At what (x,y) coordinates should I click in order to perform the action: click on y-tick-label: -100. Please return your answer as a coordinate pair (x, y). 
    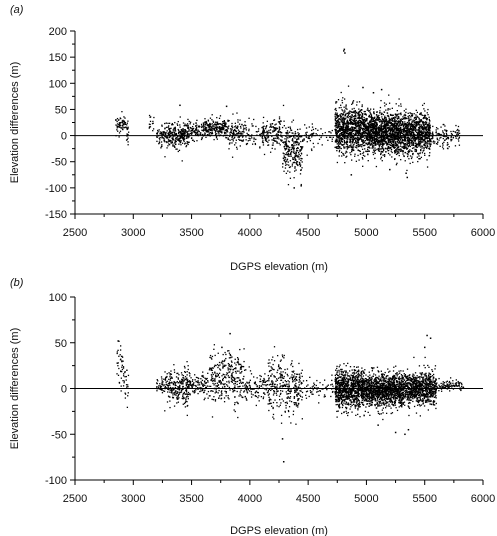
    Looking at the image, I should click on (56, 189).